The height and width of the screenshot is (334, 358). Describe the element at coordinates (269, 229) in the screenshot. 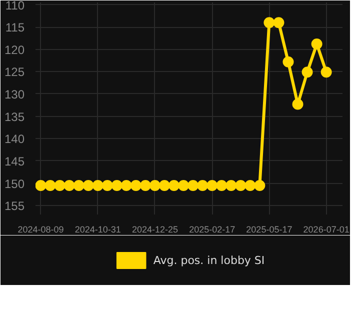

I see `x-tick-label: 2025-05-17` at that location.